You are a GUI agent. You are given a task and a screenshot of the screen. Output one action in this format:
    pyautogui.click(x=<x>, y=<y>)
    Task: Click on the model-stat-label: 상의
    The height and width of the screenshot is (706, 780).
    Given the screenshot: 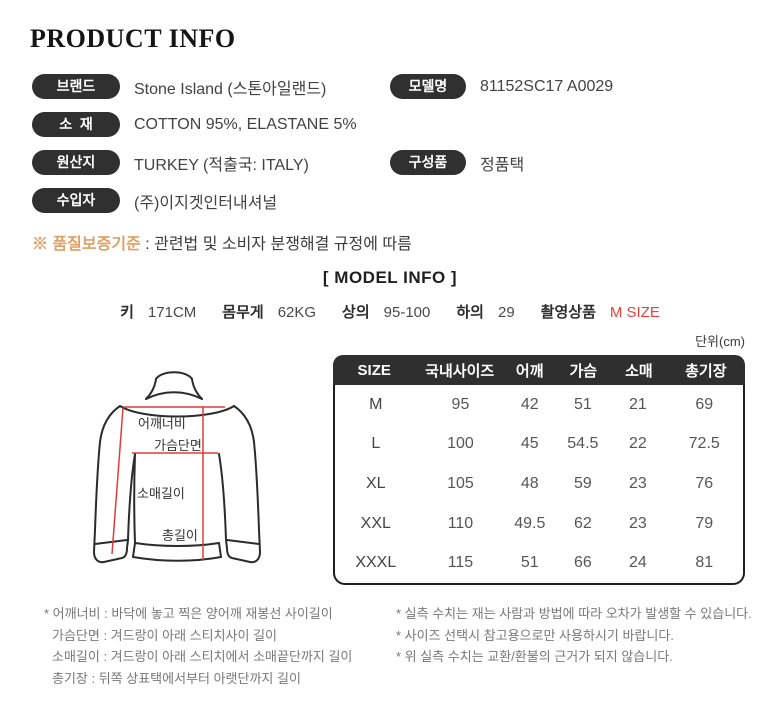 What is the action you would take?
    pyautogui.click(x=356, y=312)
    